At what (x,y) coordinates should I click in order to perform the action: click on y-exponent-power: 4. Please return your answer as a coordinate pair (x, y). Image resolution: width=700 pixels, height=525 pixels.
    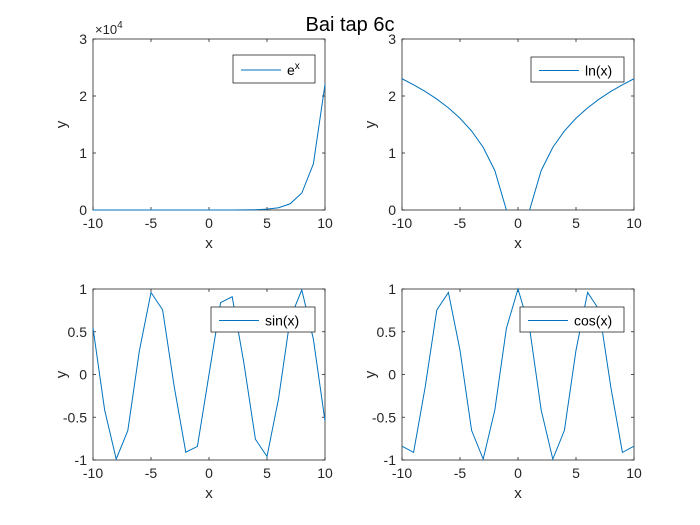
    Looking at the image, I should click on (120, 25).